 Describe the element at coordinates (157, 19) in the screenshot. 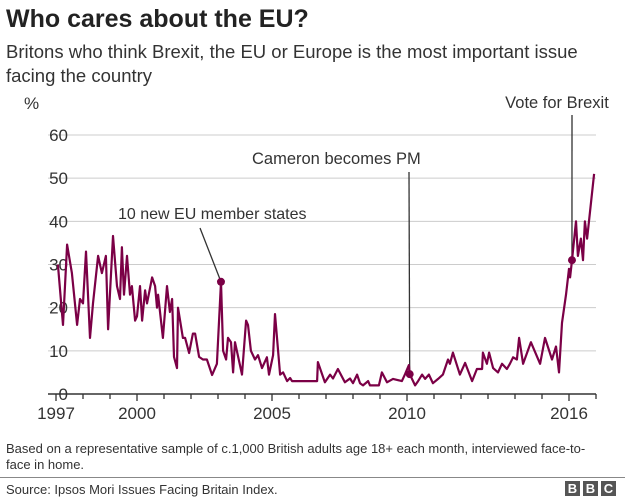

I see `chart-title: Who cares about the EU?` at that location.